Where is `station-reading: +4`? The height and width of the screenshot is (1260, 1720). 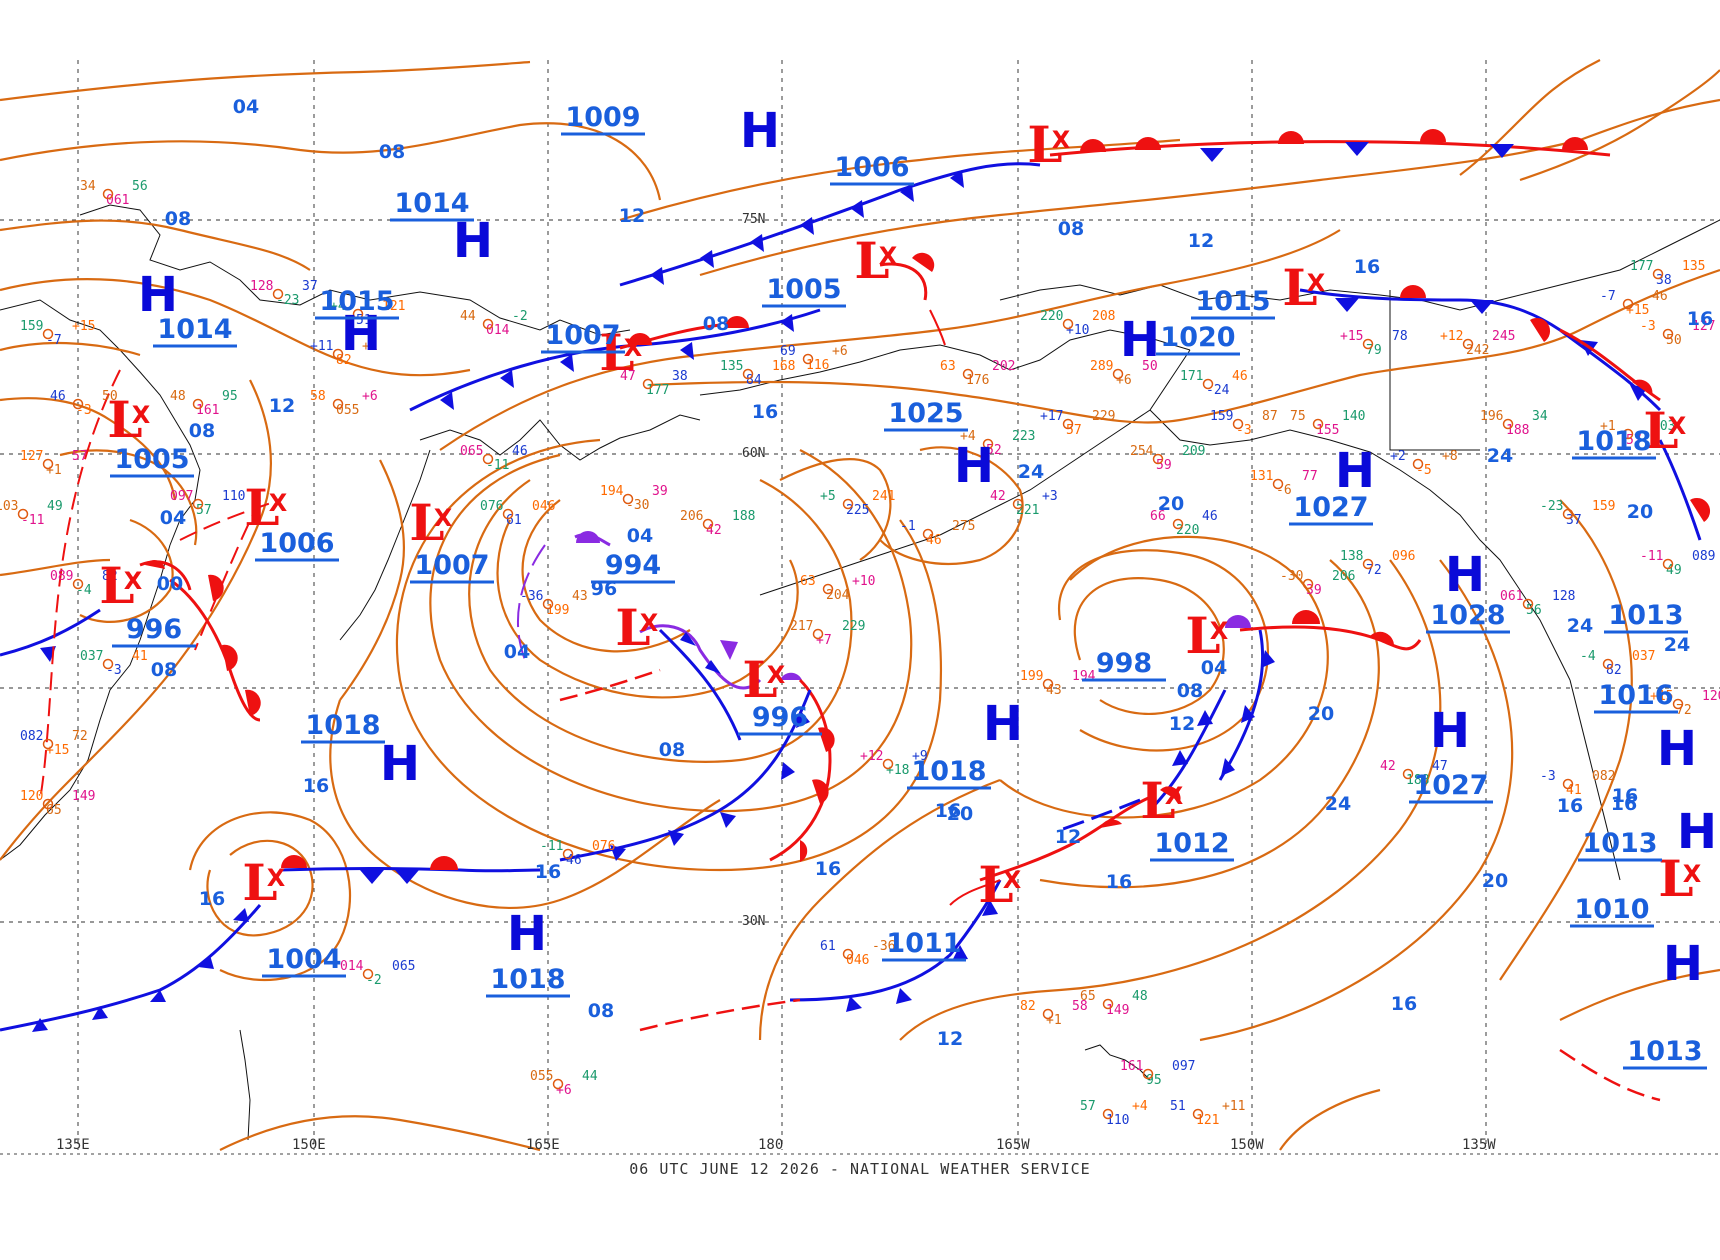 station-reading: +4 is located at coordinates (968, 436).